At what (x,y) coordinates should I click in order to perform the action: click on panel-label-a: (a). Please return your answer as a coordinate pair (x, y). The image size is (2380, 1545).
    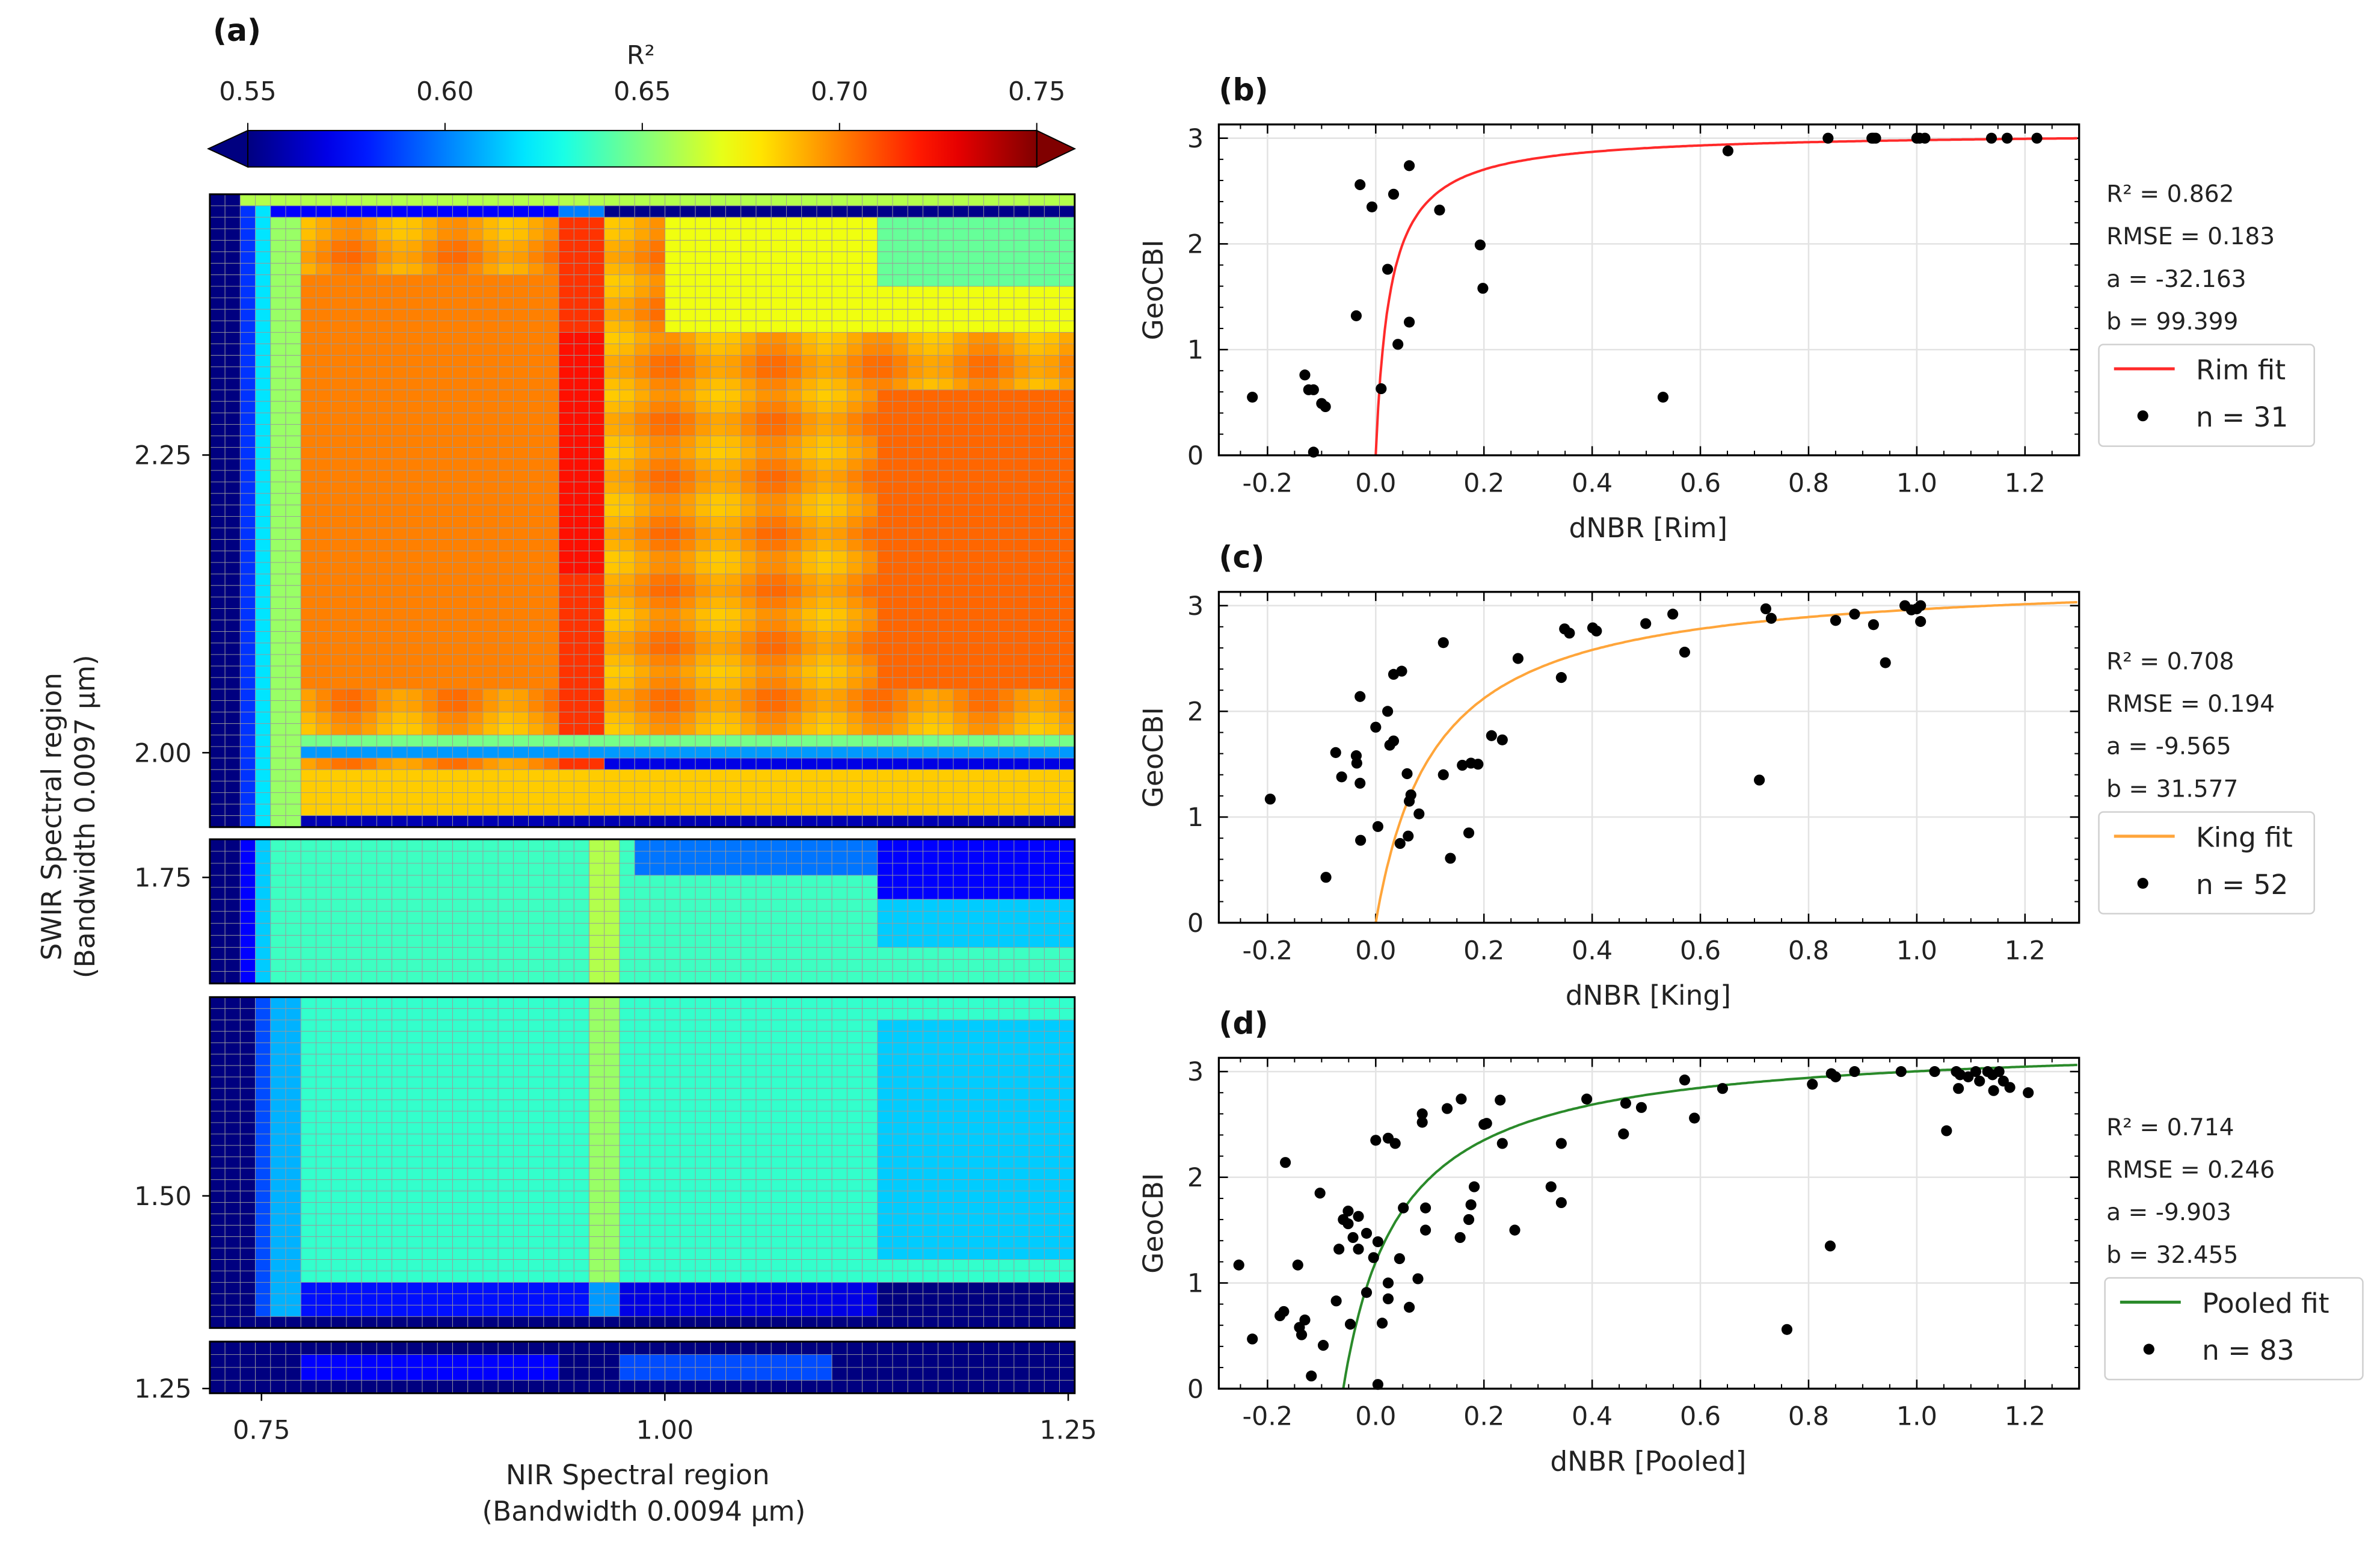
    Looking at the image, I should click on (237, 30).